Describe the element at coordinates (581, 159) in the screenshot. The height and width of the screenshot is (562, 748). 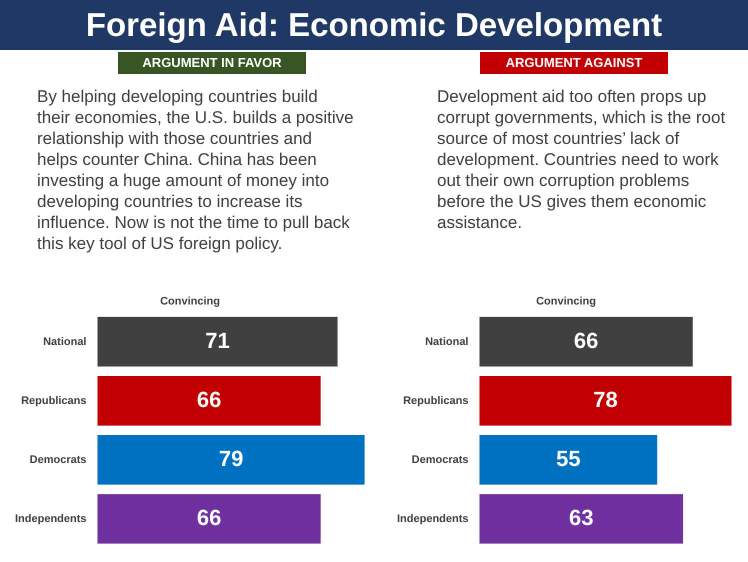
I see `text: Development aid too often props up corrupt governments, which is the root source of most countries’ lack of development. Countries need to work out their own corruption problems before the US gives them economic assistance.` at that location.